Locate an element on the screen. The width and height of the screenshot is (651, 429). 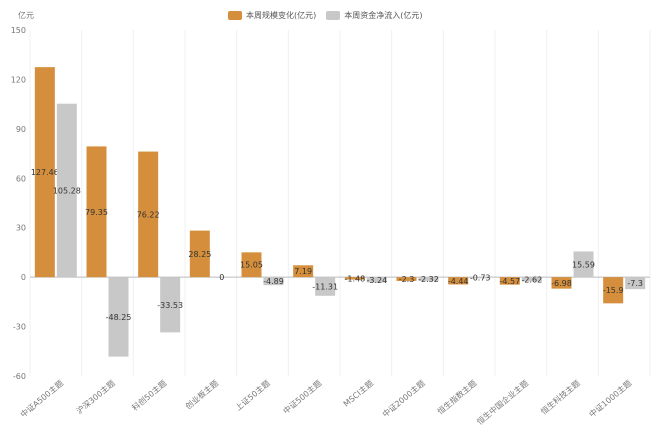
legend: 本周规模变化(亿元) 本周资金净流入(亿元) is located at coordinates (325, 15).